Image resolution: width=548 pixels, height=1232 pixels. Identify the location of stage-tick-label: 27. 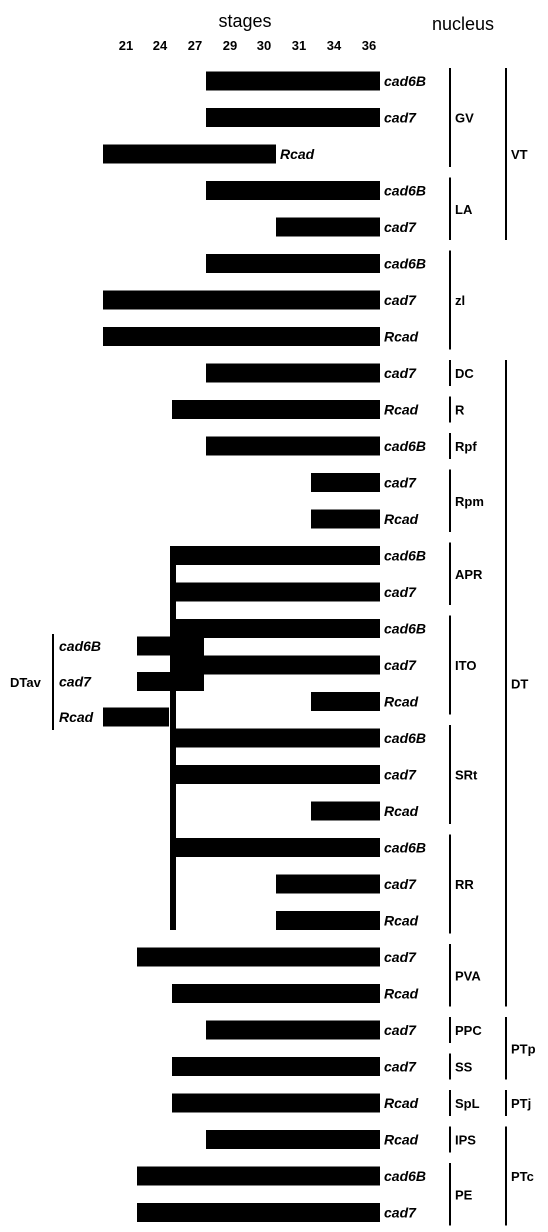
(195, 45).